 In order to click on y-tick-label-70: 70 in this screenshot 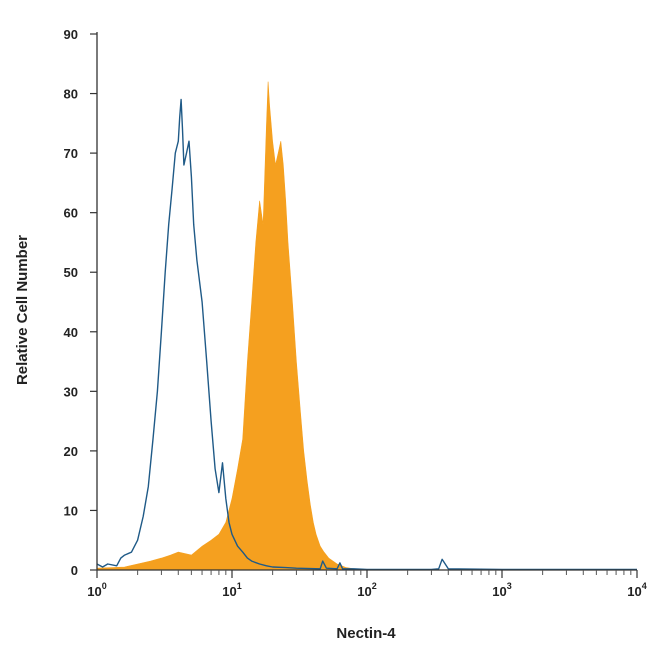, I will do `click(71, 153)`.